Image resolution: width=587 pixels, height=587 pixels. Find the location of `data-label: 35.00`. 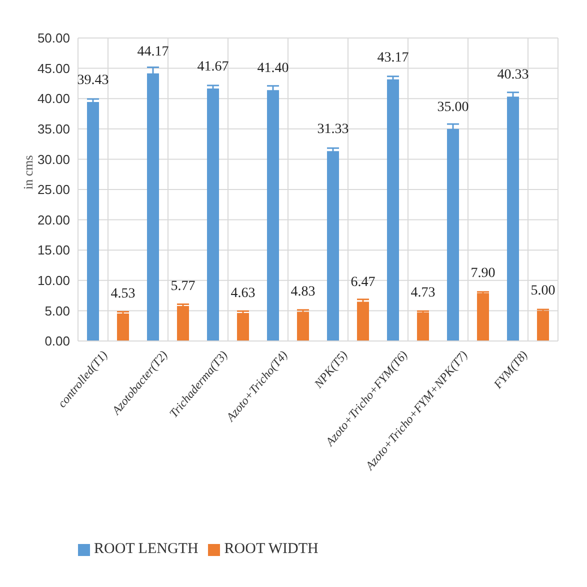

data-label: 35.00 is located at coordinates (453, 107).